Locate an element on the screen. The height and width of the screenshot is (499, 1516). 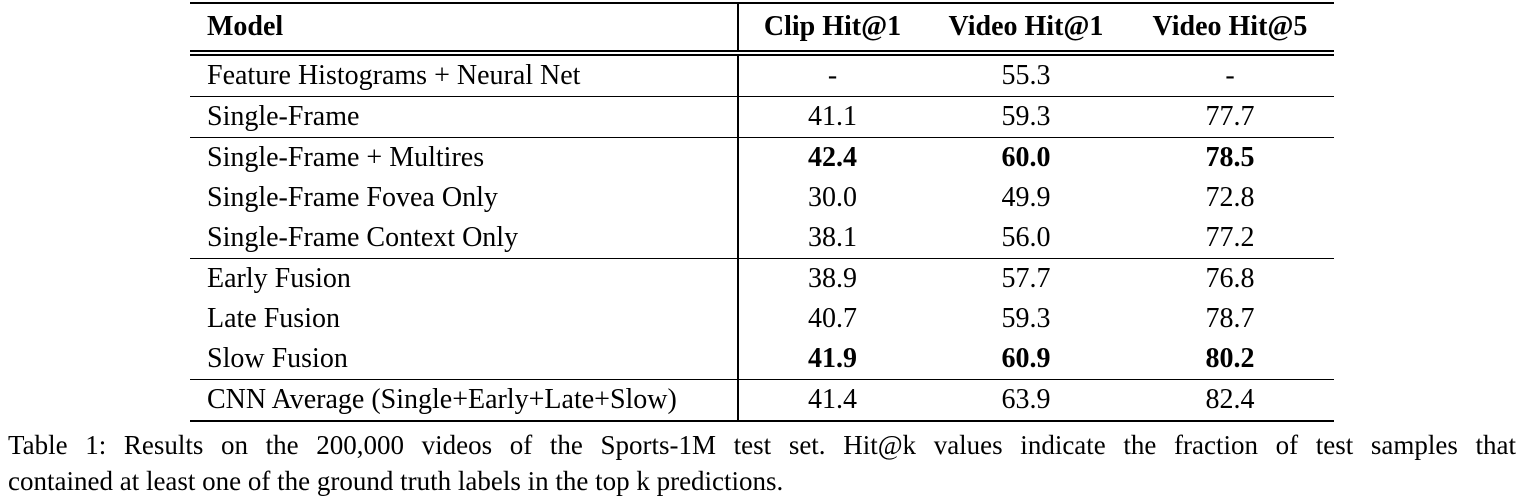
table-row: Single-Frame 41.1 59.3 77.7 is located at coordinates (762, 117).